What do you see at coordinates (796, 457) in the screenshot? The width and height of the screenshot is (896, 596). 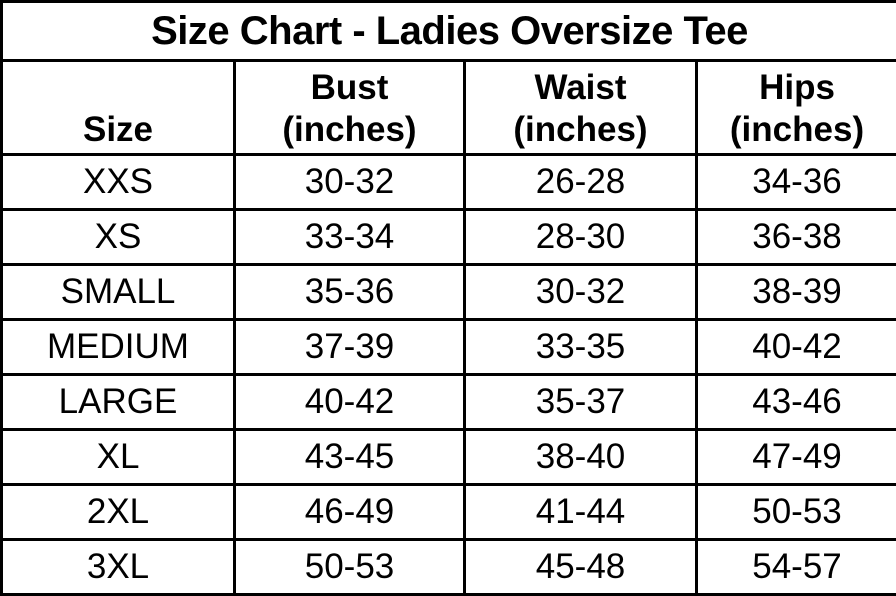 I see `hips-cell: 47-49` at bounding box center [796, 457].